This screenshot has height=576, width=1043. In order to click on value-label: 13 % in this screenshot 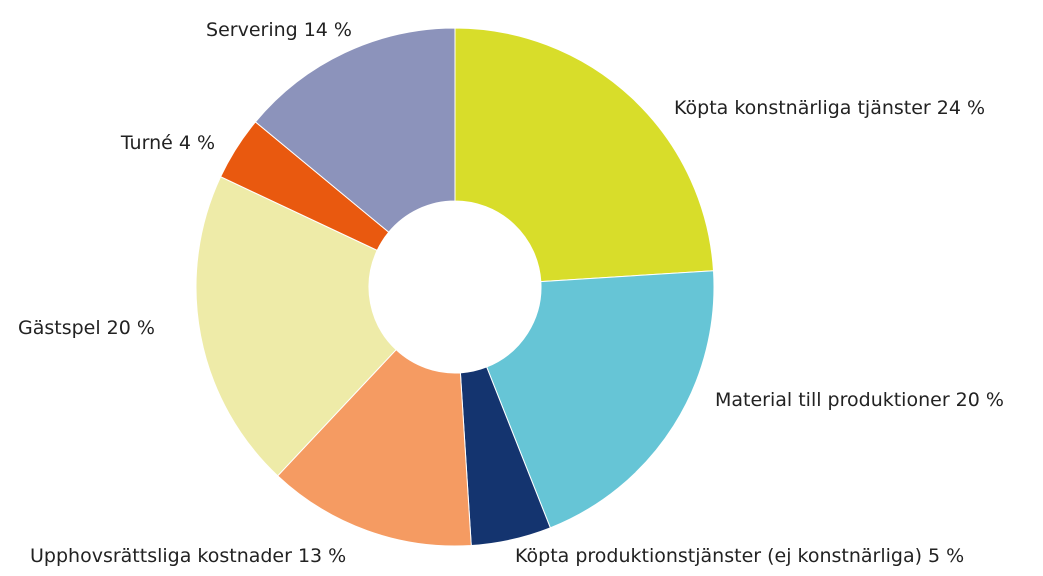, I will do `click(322, 556)`.